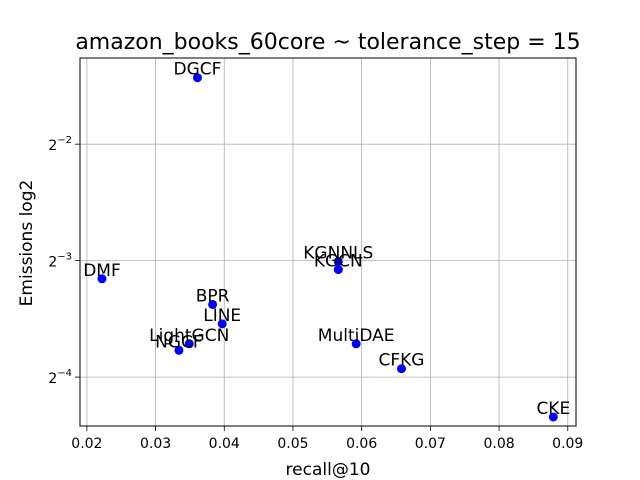 This screenshot has height=480, width=640. What do you see at coordinates (553, 409) in the screenshot?
I see `data-point-label: CKE` at bounding box center [553, 409].